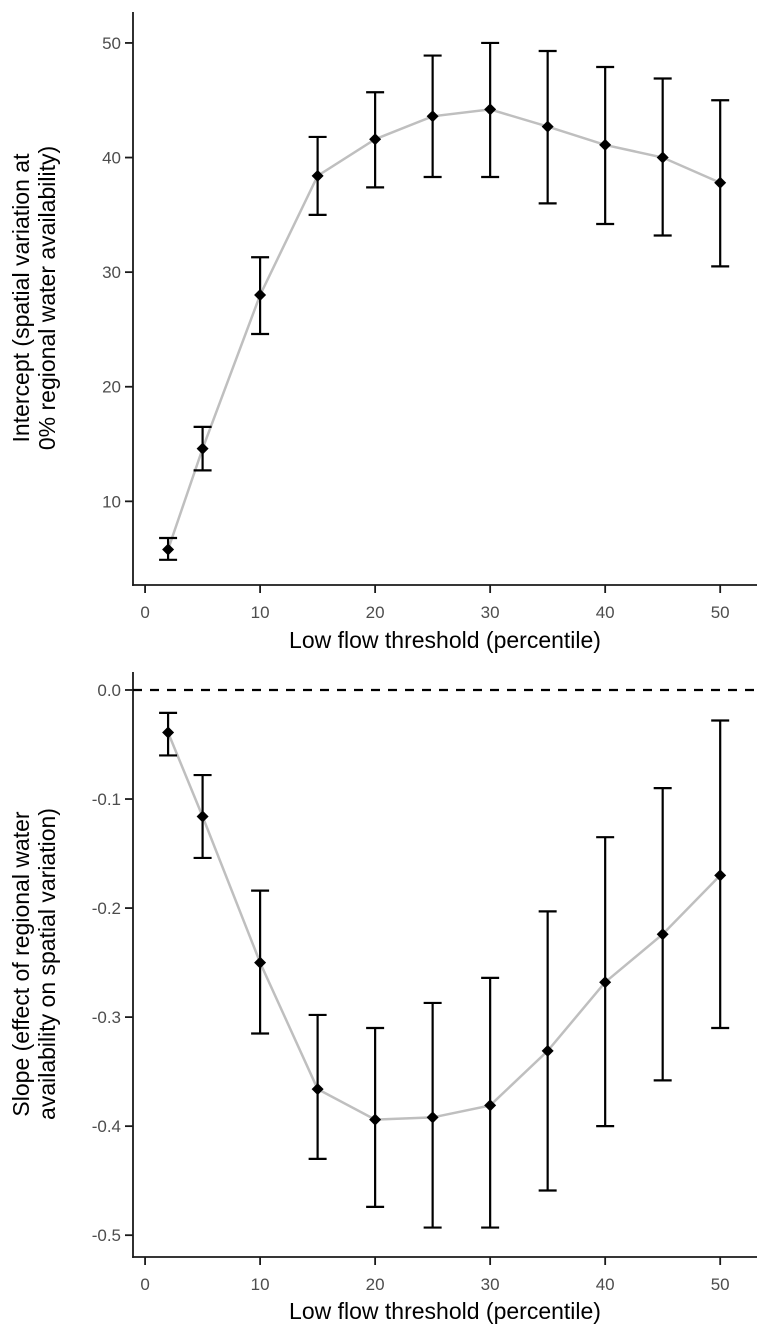 The image size is (768, 1344). I want to click on y-tick-label: -0.4, so click(106, 1126).